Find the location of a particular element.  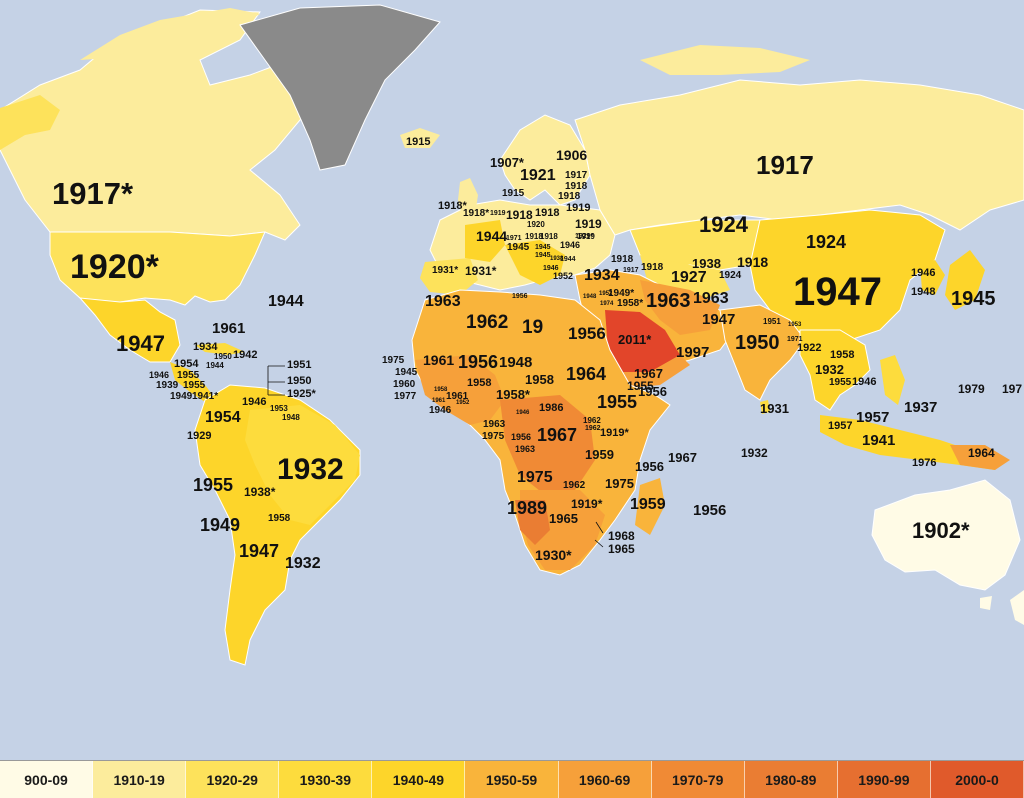

label-korea: 1946 is located at coordinates (923, 273).